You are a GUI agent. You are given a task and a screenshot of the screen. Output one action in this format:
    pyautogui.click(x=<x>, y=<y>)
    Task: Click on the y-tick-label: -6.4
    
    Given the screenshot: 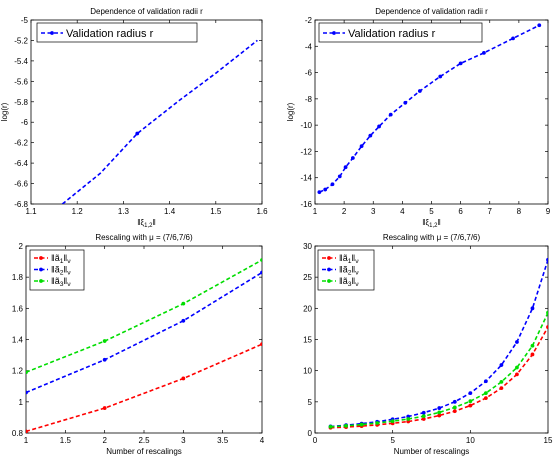 What is the action you would take?
    pyautogui.click(x=21, y=163)
    